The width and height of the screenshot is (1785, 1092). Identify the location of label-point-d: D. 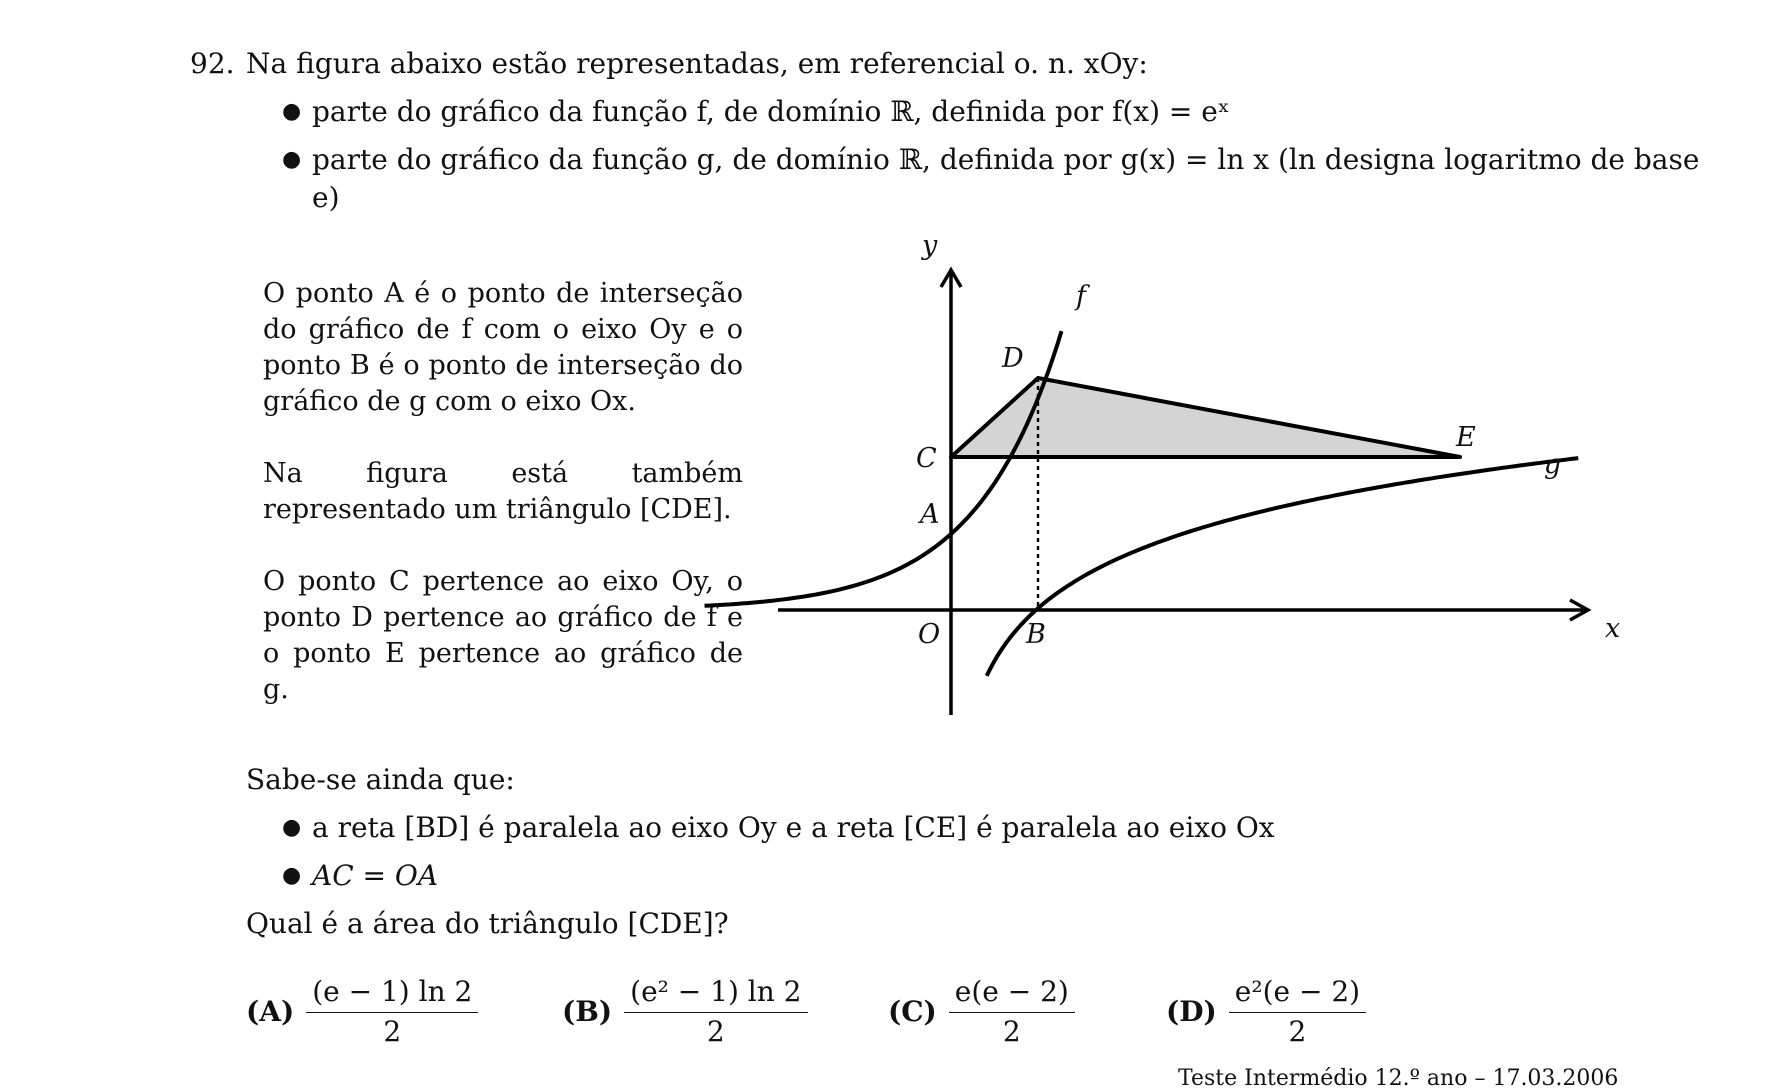
(1012, 358).